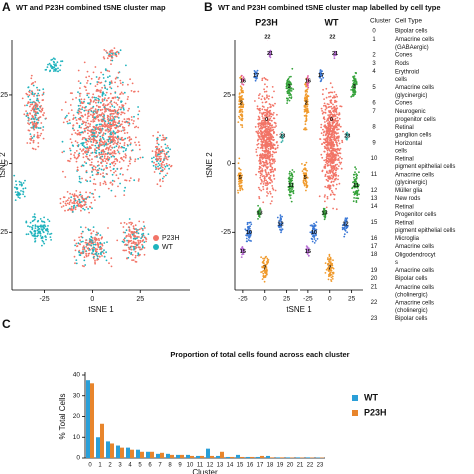 The image size is (474, 474). I want to click on x-tick-label: 11, so click(200, 466).